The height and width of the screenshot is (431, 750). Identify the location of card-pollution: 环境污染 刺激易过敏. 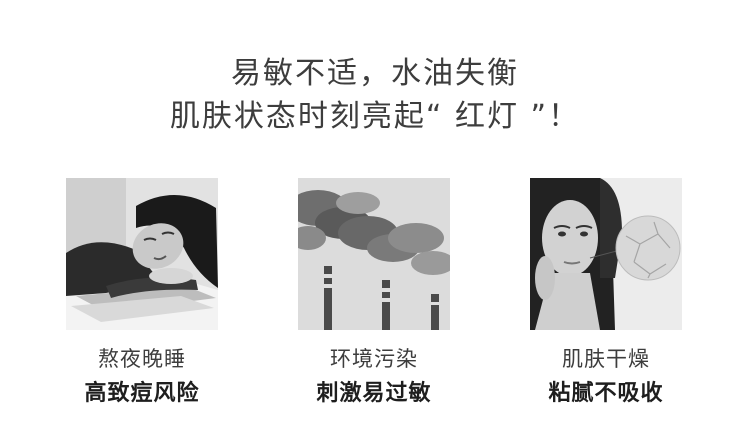
(374, 292).